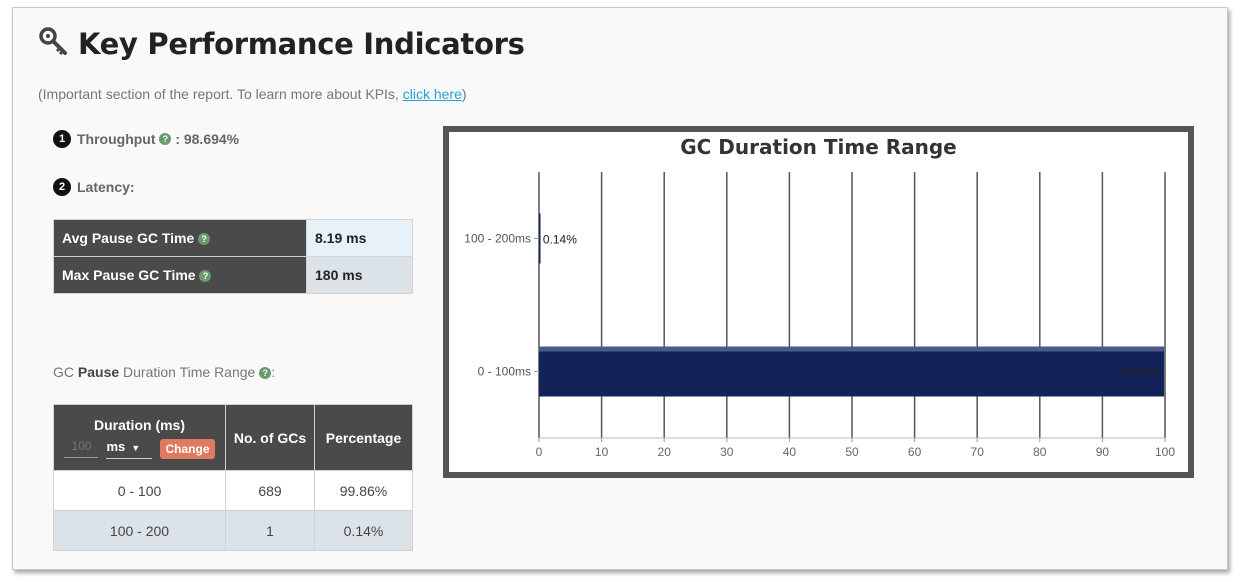 This screenshot has width=1240, height=582. I want to click on data-label: 0.14%, so click(560, 240).